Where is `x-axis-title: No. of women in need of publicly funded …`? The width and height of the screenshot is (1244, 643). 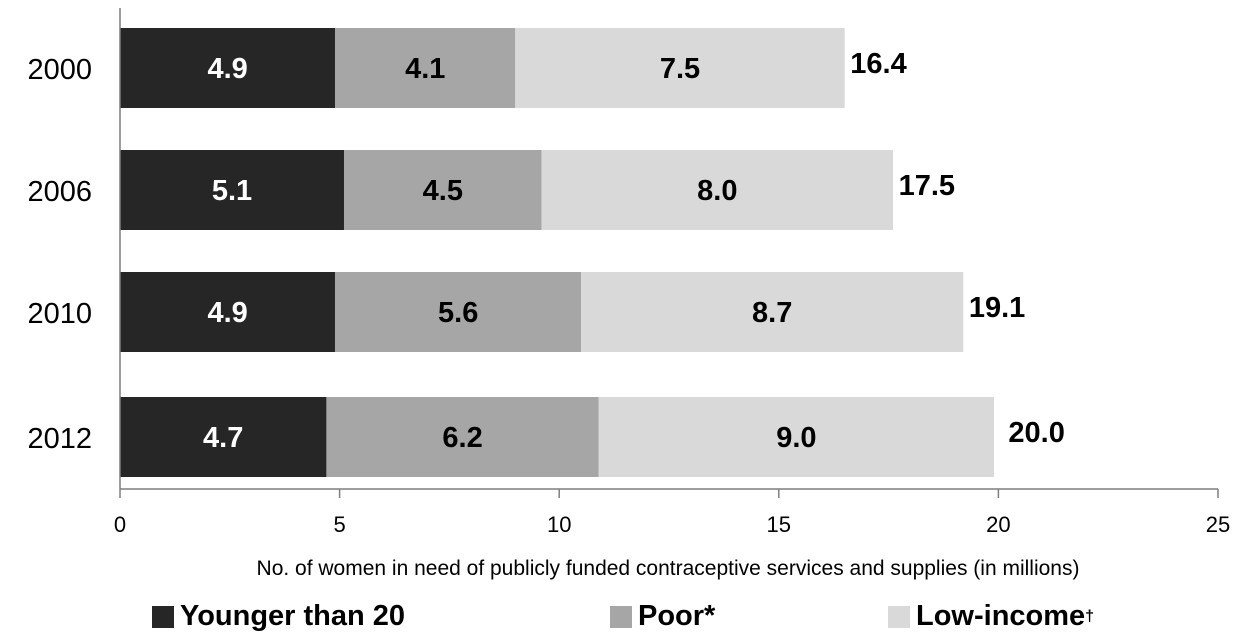
x-axis-title: No. of women in need of publicly funded … is located at coordinates (668, 568).